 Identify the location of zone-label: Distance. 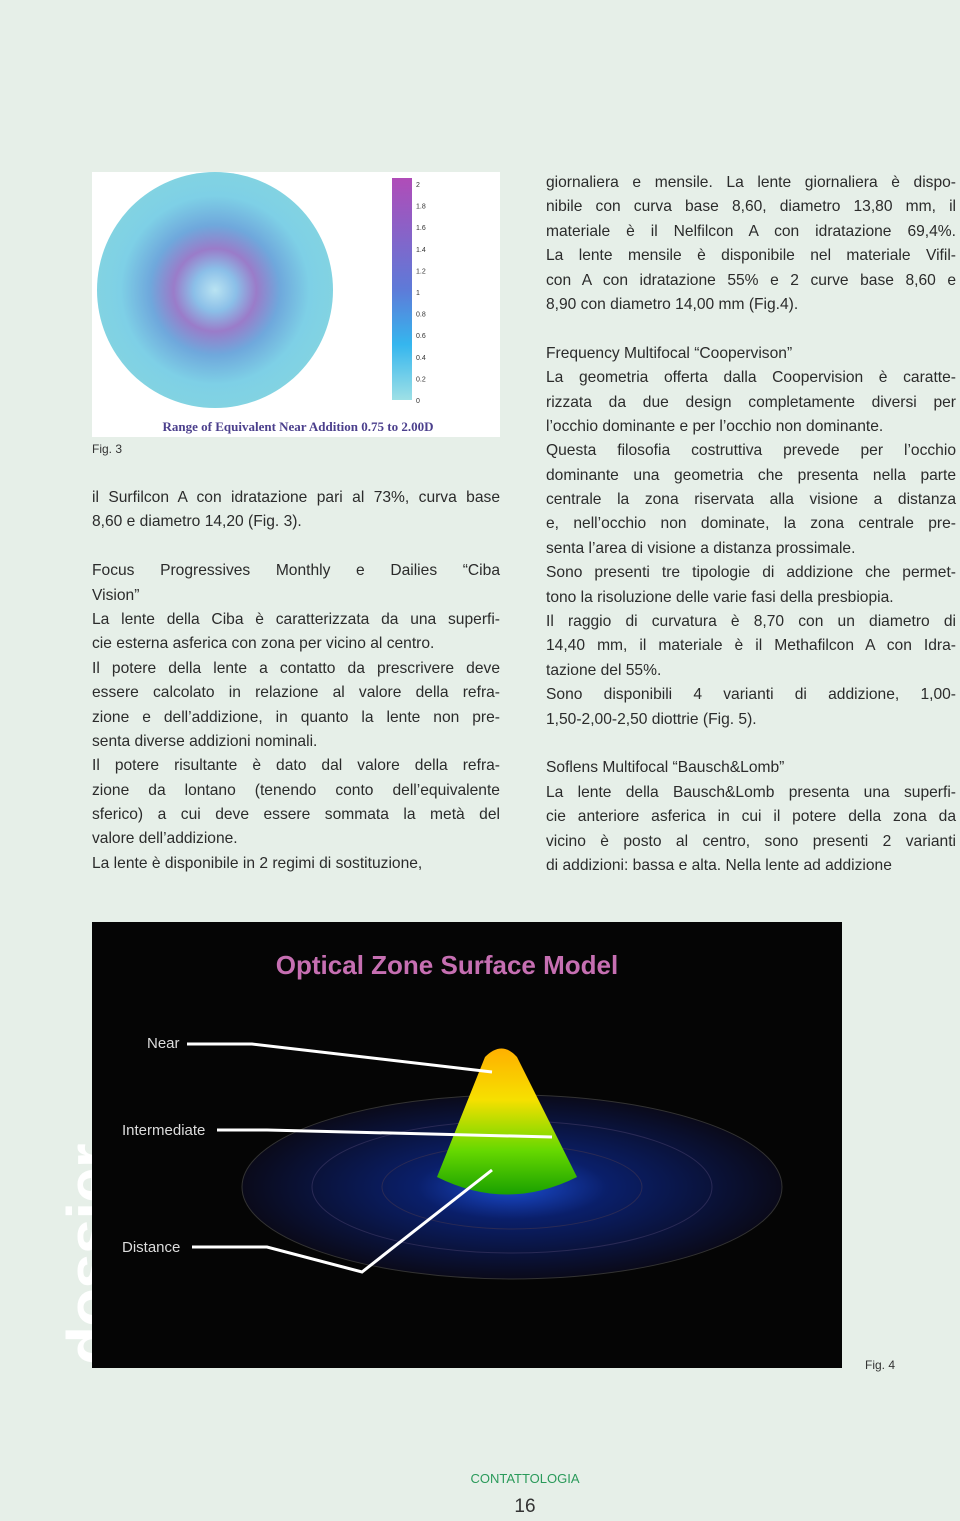
(151, 1247).